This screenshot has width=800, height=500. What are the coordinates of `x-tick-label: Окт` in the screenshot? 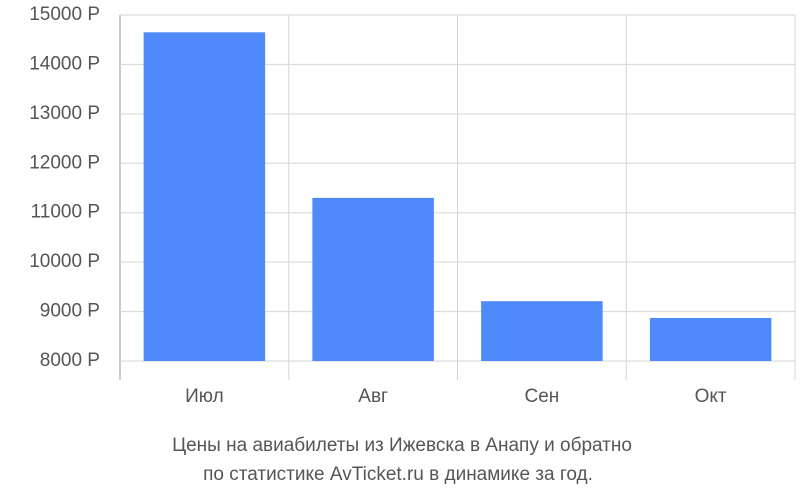 It's located at (711, 396).